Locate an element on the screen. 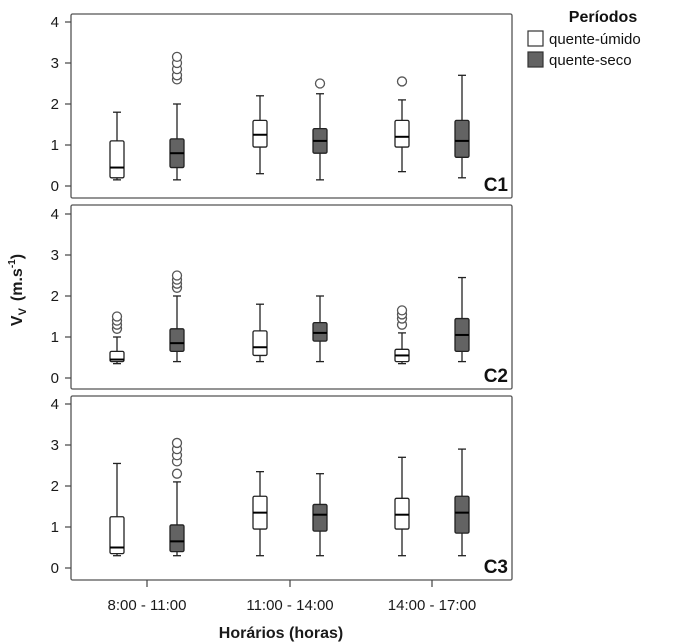  panel-label: C2 is located at coordinates (496, 376).